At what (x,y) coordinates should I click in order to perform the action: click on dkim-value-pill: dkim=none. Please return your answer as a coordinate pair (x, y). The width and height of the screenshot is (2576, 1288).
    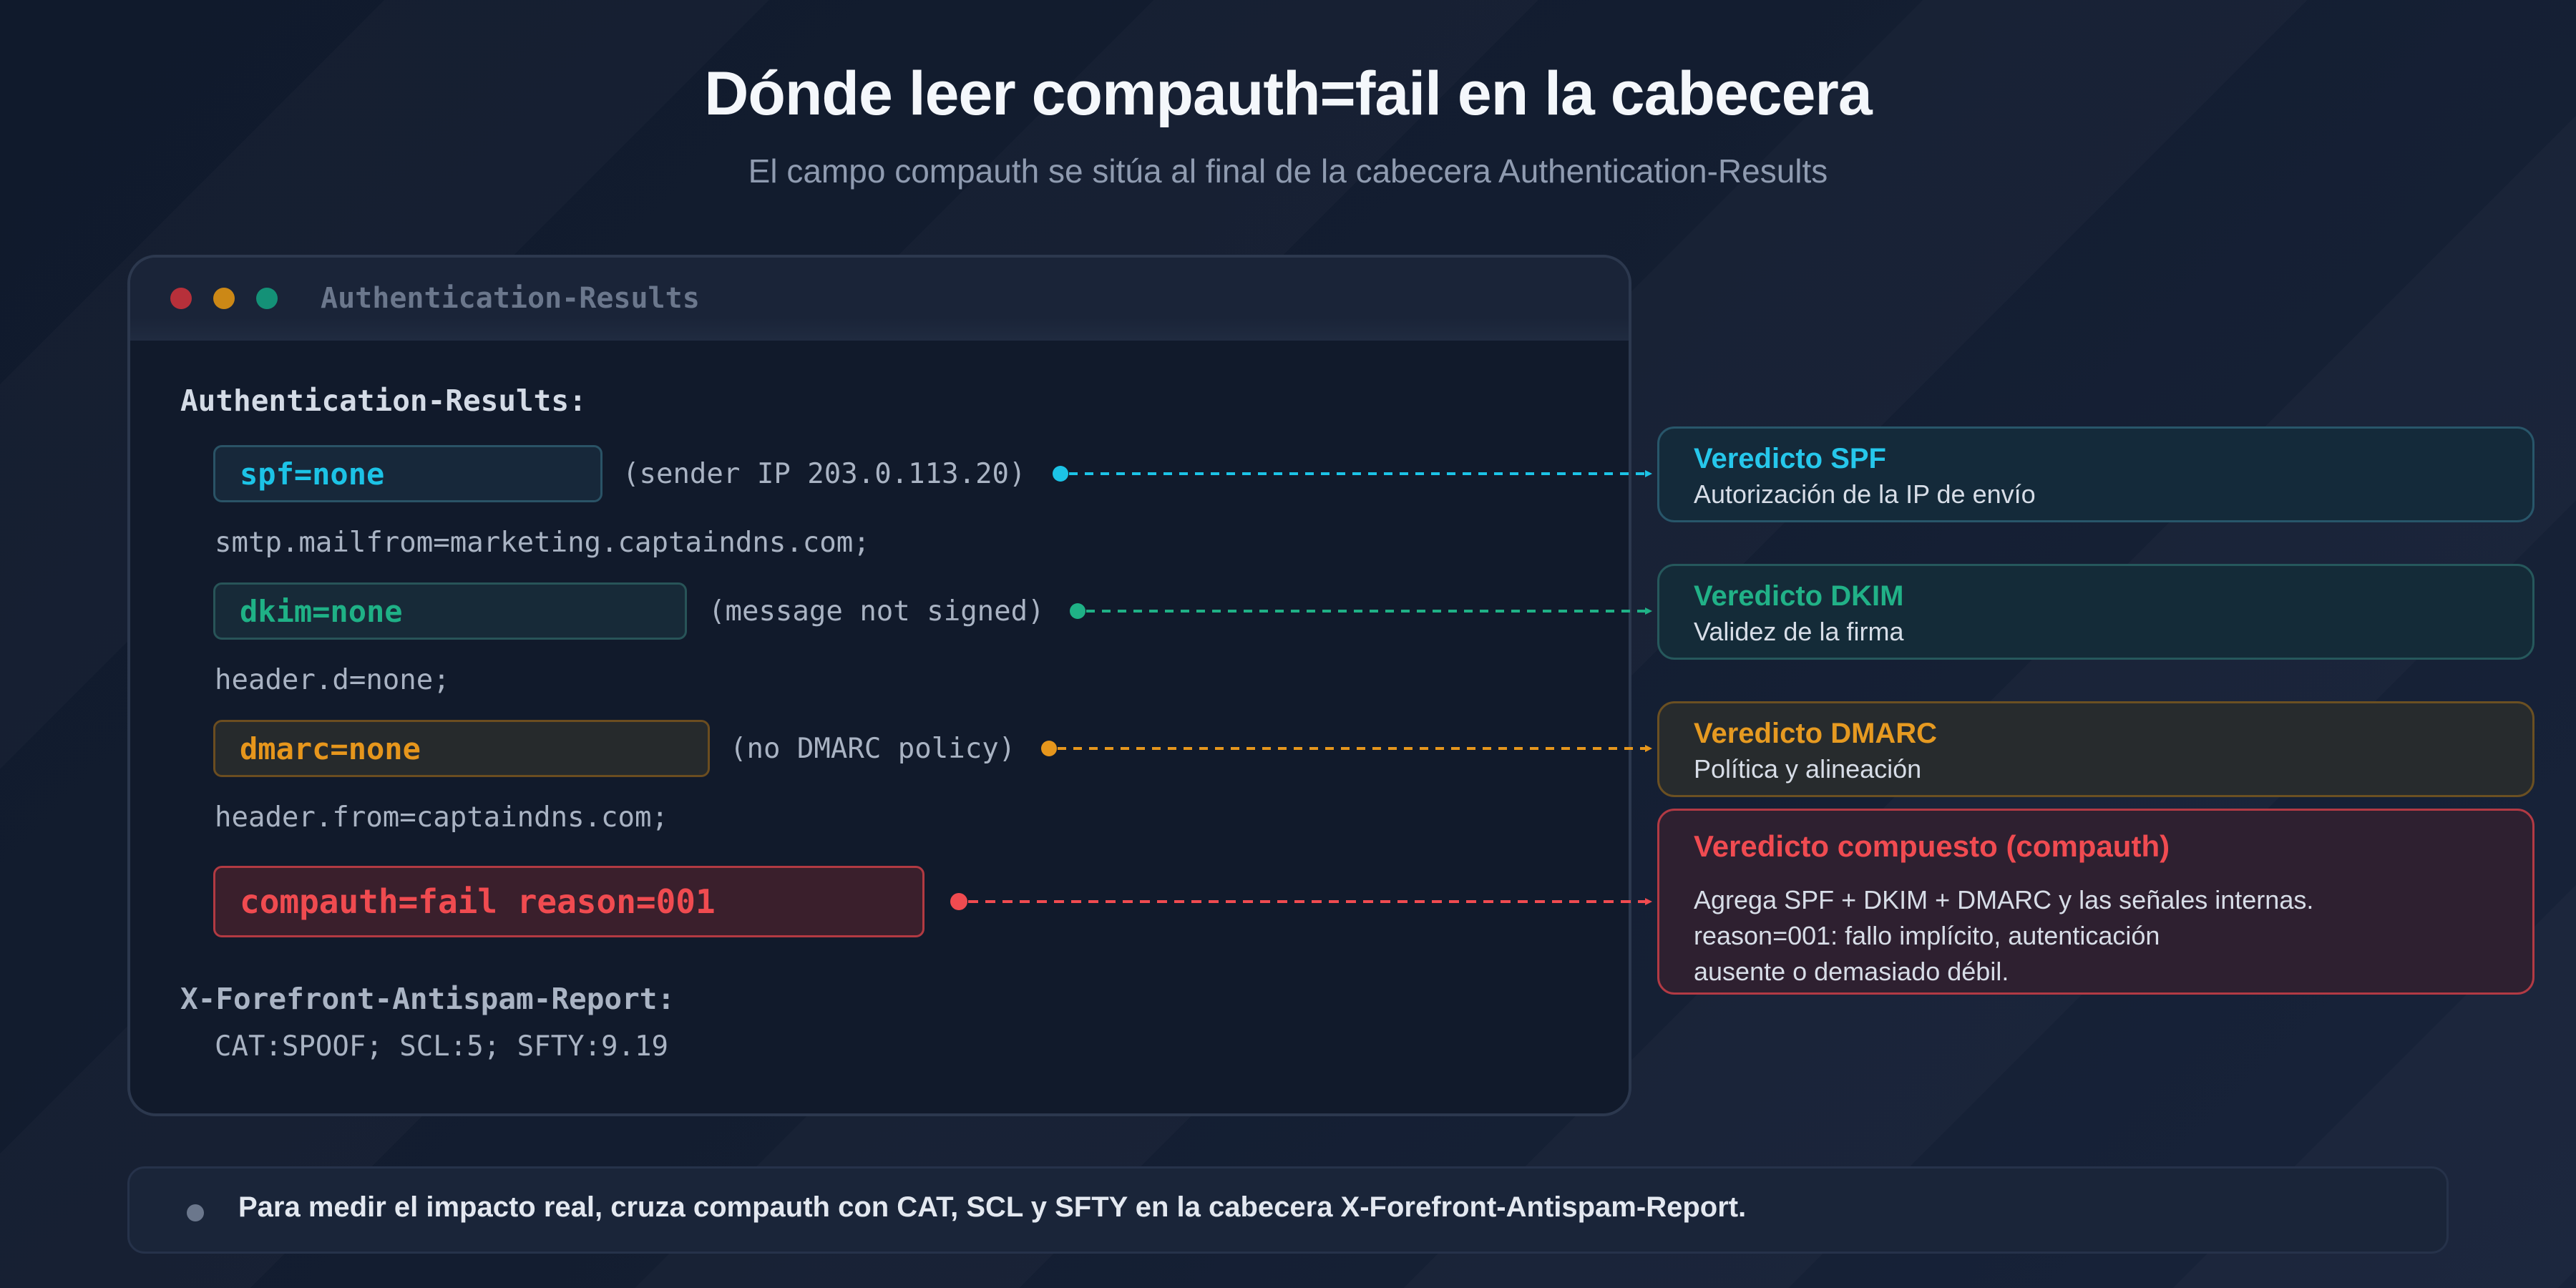
    Looking at the image, I should click on (450, 611).